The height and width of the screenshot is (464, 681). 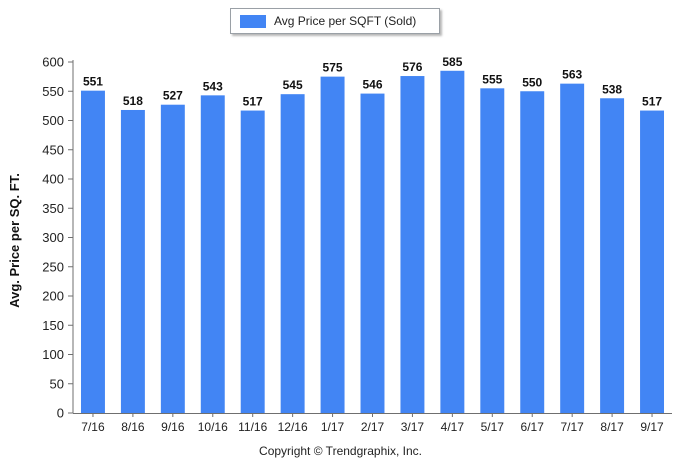 I want to click on bar-value-label: 575, so click(x=333, y=68).